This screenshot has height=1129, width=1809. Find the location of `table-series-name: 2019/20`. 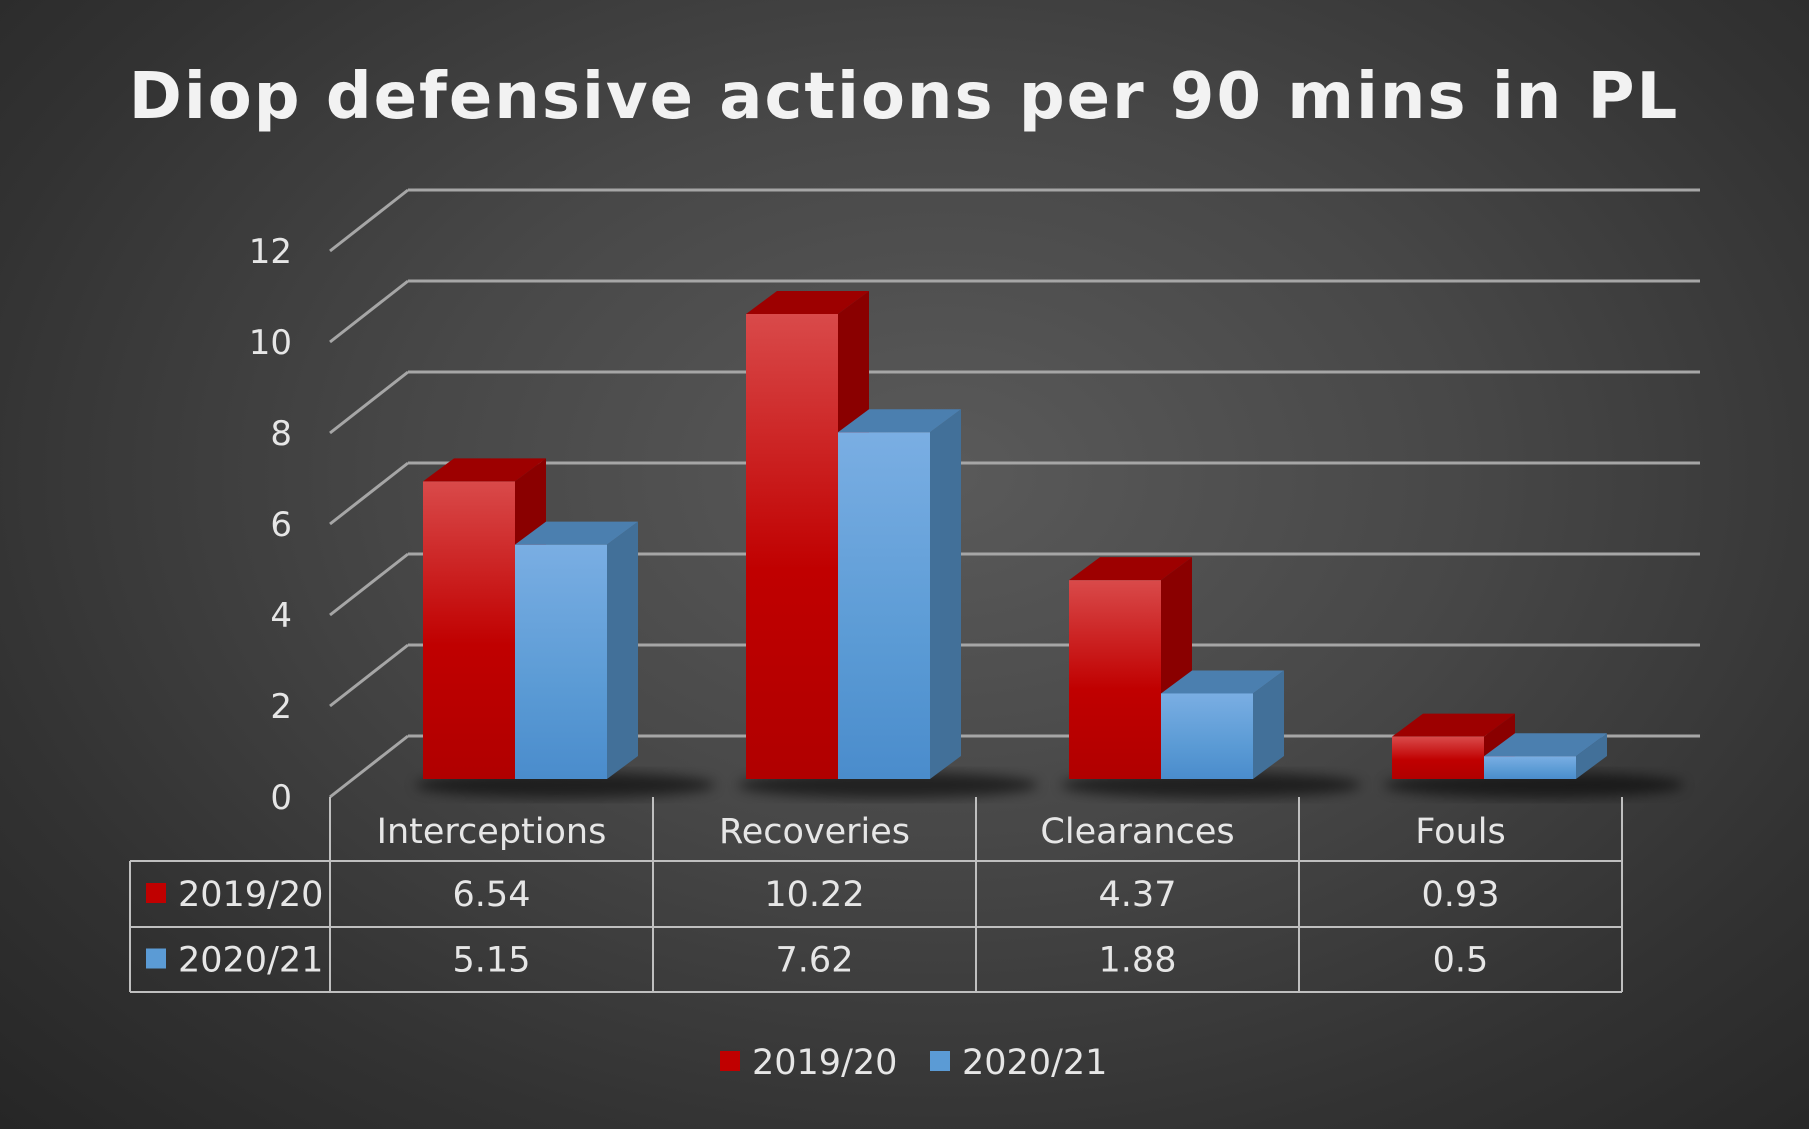

table-series-name: 2019/20 is located at coordinates (250, 895).